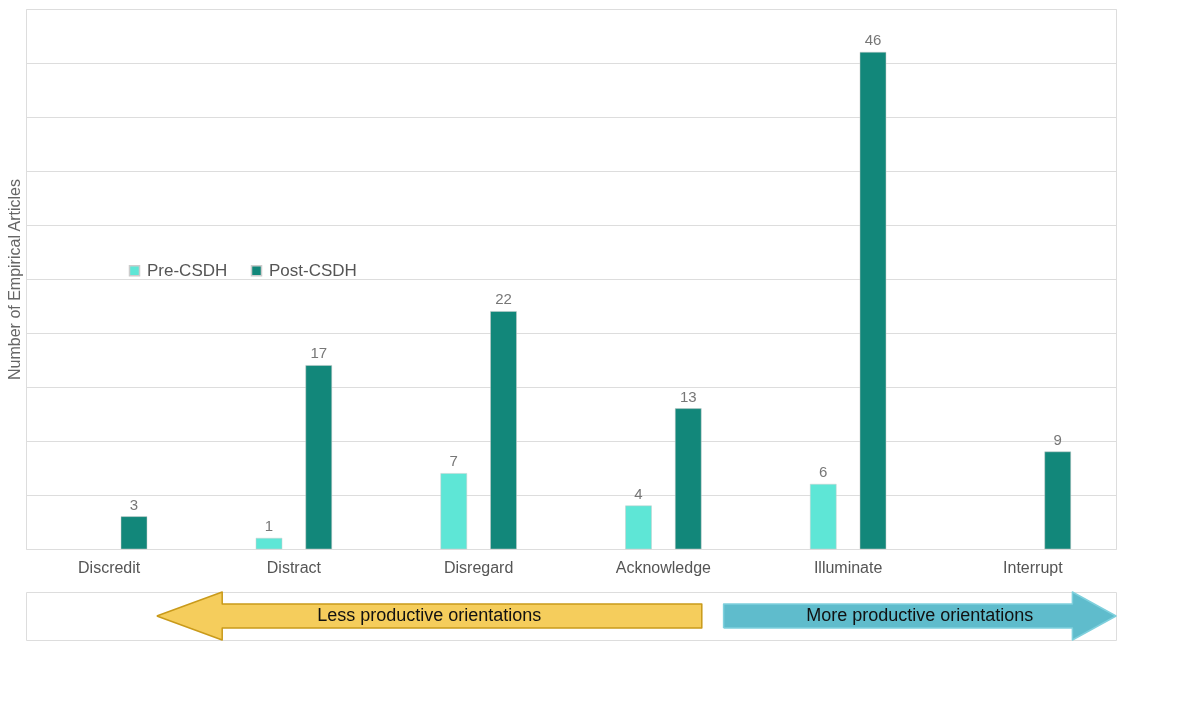 This screenshot has height=724, width=1182. What do you see at coordinates (503, 299) in the screenshot?
I see `data-label: 22` at bounding box center [503, 299].